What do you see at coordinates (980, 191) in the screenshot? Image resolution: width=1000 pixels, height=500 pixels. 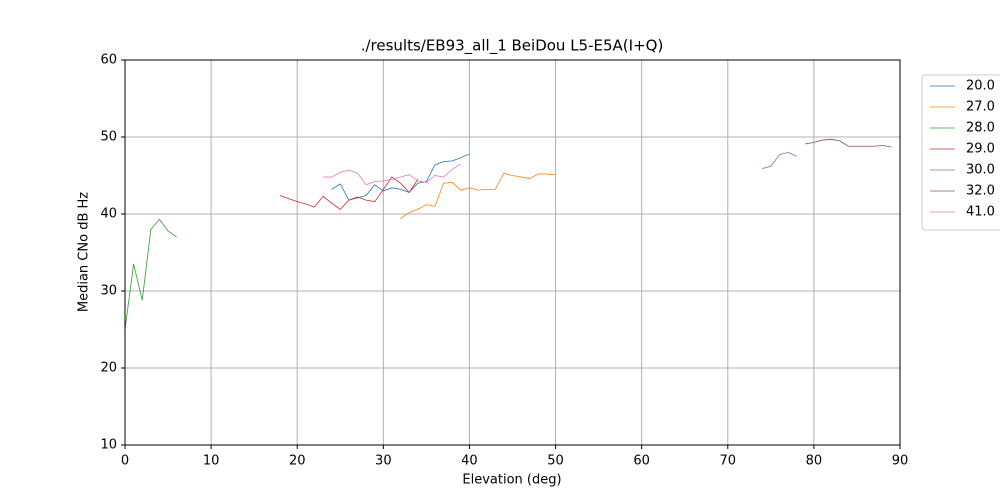 I see `legend-label: 32.0` at bounding box center [980, 191].